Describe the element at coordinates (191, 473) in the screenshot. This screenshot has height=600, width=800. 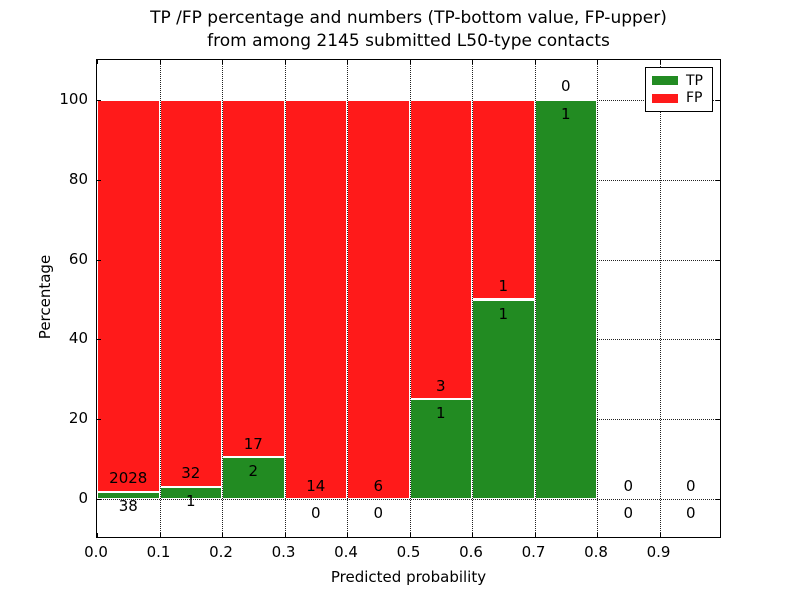
I see `fp-count-label: 32` at that location.